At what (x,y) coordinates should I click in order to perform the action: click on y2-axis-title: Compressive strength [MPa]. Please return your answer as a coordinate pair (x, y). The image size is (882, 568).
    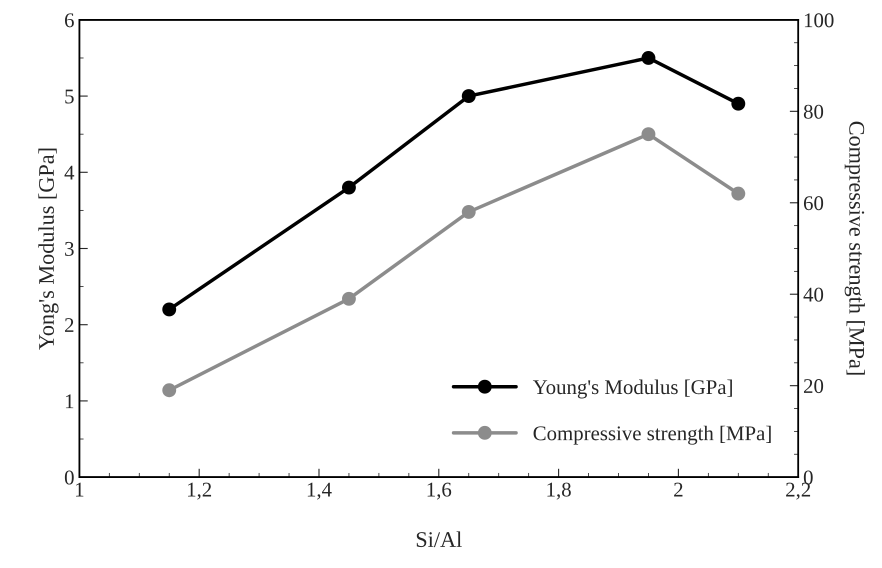
    Looking at the image, I should click on (854, 248).